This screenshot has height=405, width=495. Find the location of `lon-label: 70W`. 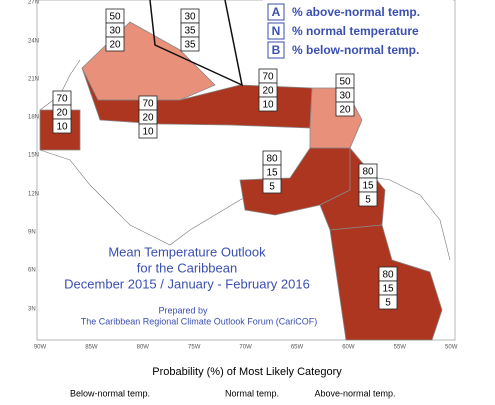

lon-label: 70W is located at coordinates (245, 348).